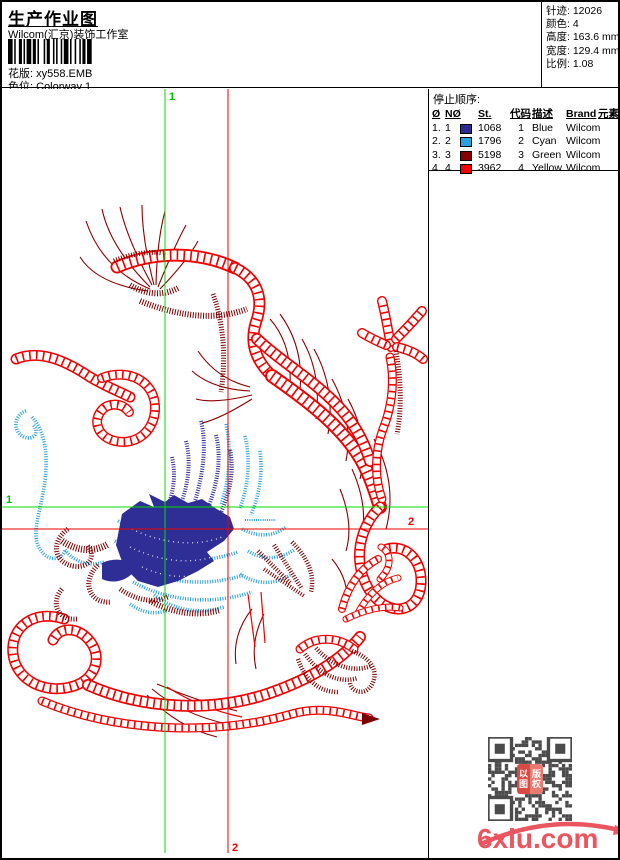  Describe the element at coordinates (436, 154) in the screenshot. I see `table-row: 3.` at that location.